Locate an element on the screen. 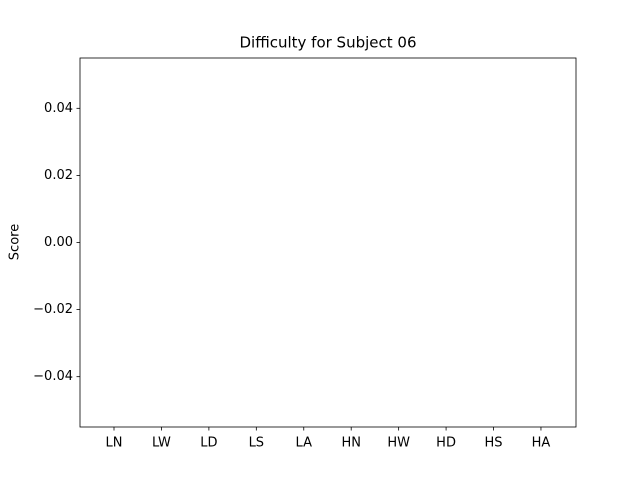 This screenshot has width=640, height=480. x-tick-label: HS is located at coordinates (494, 443).